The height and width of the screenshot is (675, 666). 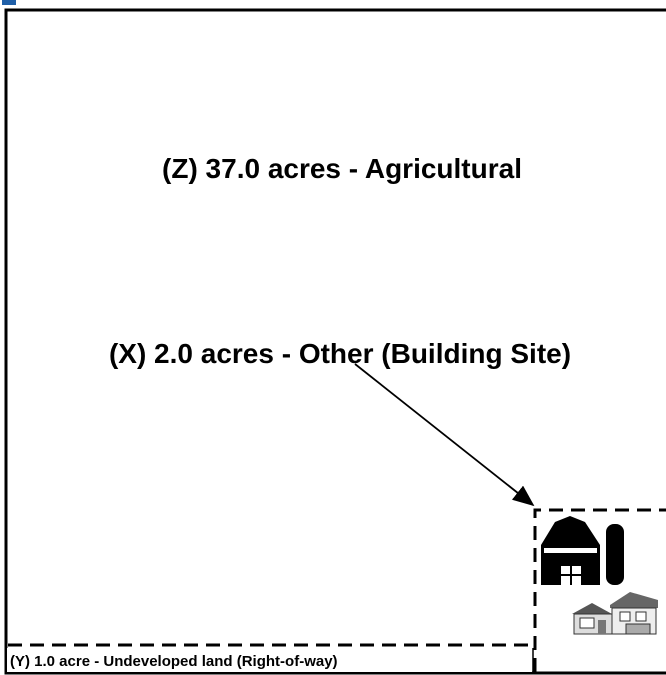 What do you see at coordinates (599, 590) in the screenshot?
I see `building-site-boundary` at bounding box center [599, 590].